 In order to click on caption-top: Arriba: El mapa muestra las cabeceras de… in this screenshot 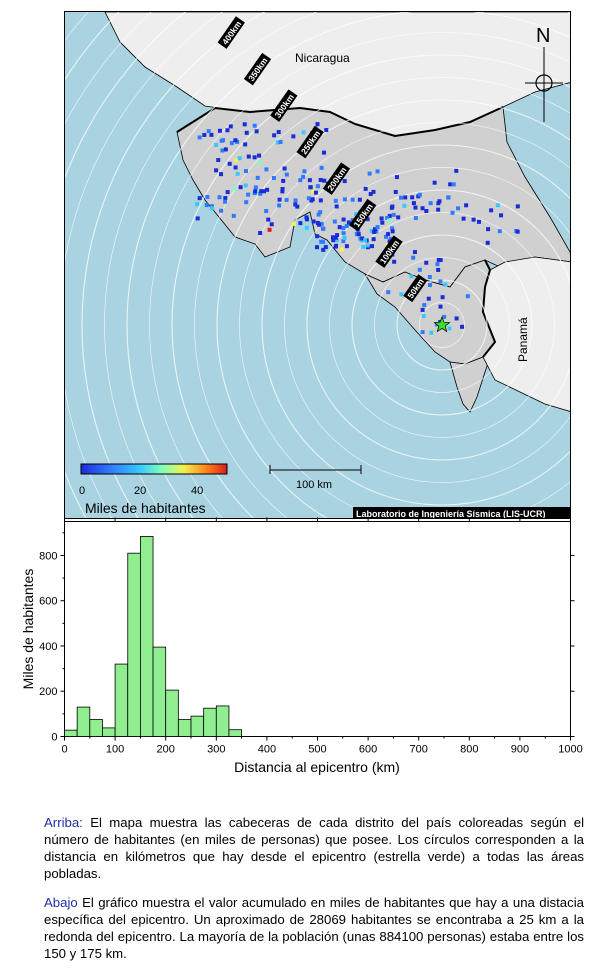, I will do `click(314, 848)`.